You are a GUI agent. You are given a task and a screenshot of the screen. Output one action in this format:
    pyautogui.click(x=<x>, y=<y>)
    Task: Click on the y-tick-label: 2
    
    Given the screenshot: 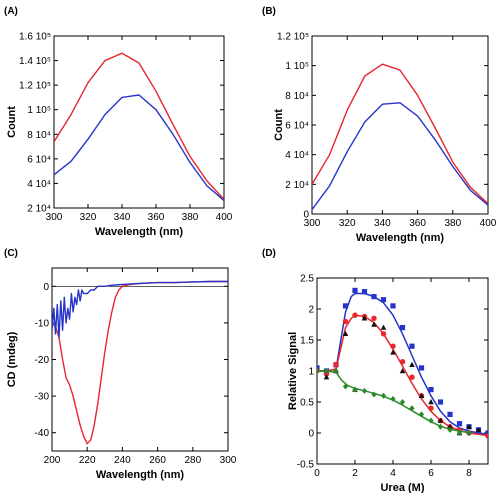 What is the action you would take?
    pyautogui.click(x=311, y=310)
    